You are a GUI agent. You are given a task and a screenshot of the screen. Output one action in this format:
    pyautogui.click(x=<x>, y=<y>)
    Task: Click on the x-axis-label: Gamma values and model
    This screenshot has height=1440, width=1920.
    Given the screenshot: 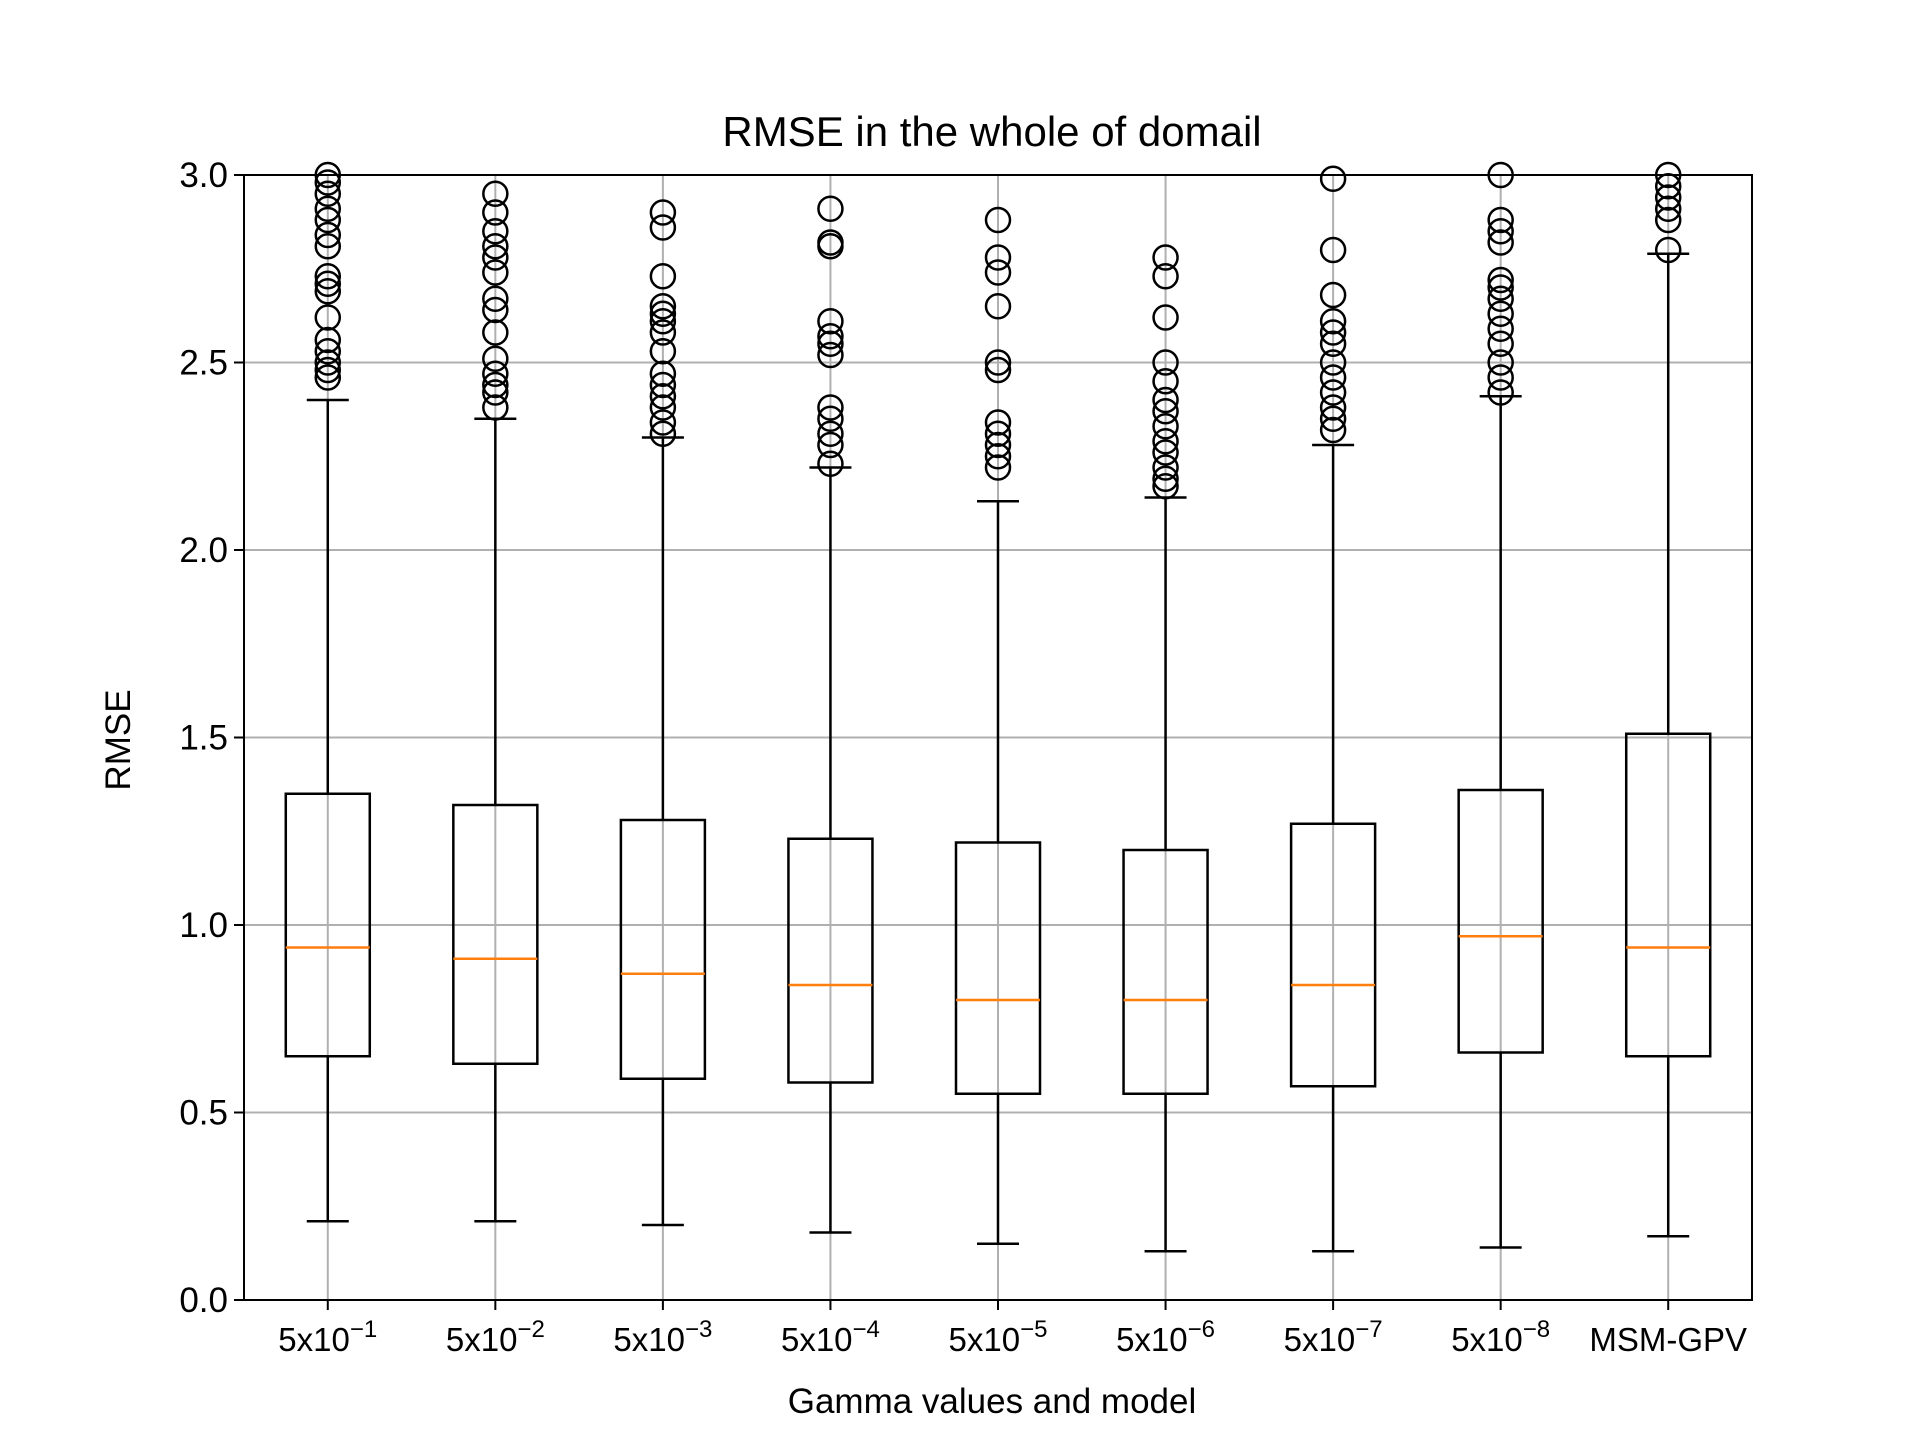 What is the action you would take?
    pyautogui.click(x=992, y=1401)
    